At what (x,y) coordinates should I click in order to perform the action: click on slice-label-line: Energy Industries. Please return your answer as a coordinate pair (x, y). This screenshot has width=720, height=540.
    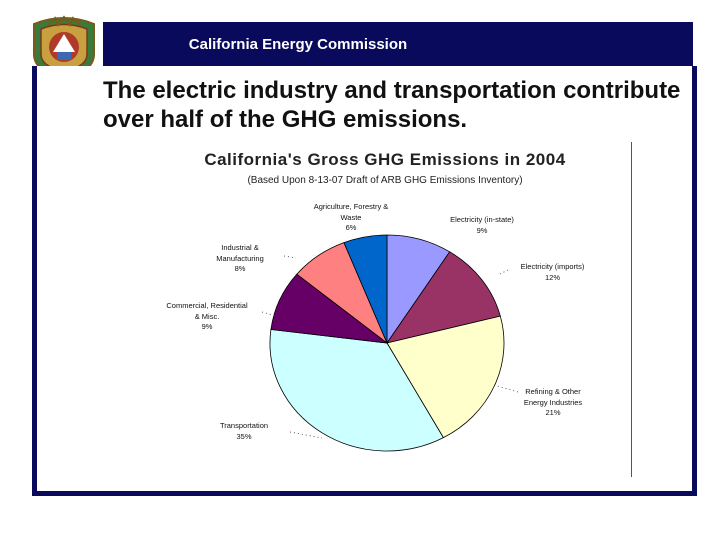
    Looking at the image, I should click on (553, 402).